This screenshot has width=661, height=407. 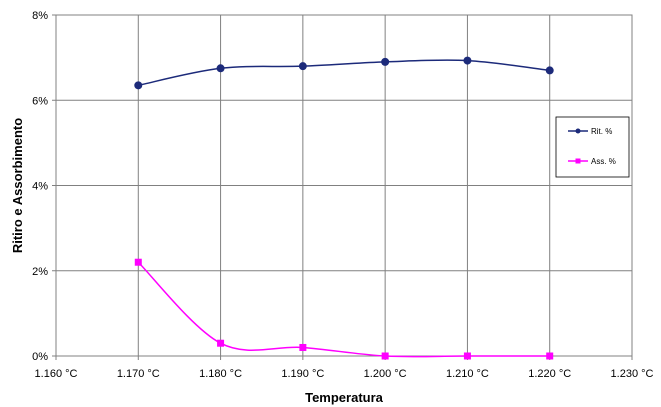 I want to click on x-tick-label: 1.230 °C, so click(x=632, y=374).